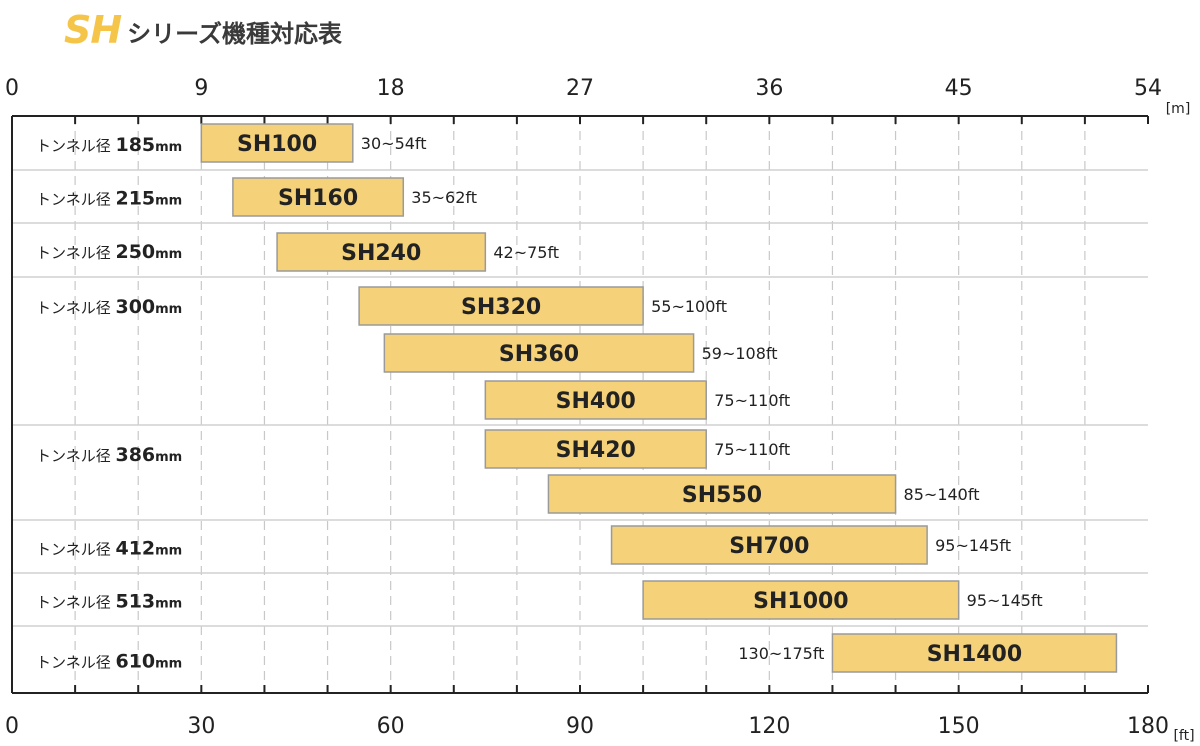 This screenshot has width=1200, height=746. I want to click on range-bar-sh360: SH360 59~108ft, so click(580, 353).